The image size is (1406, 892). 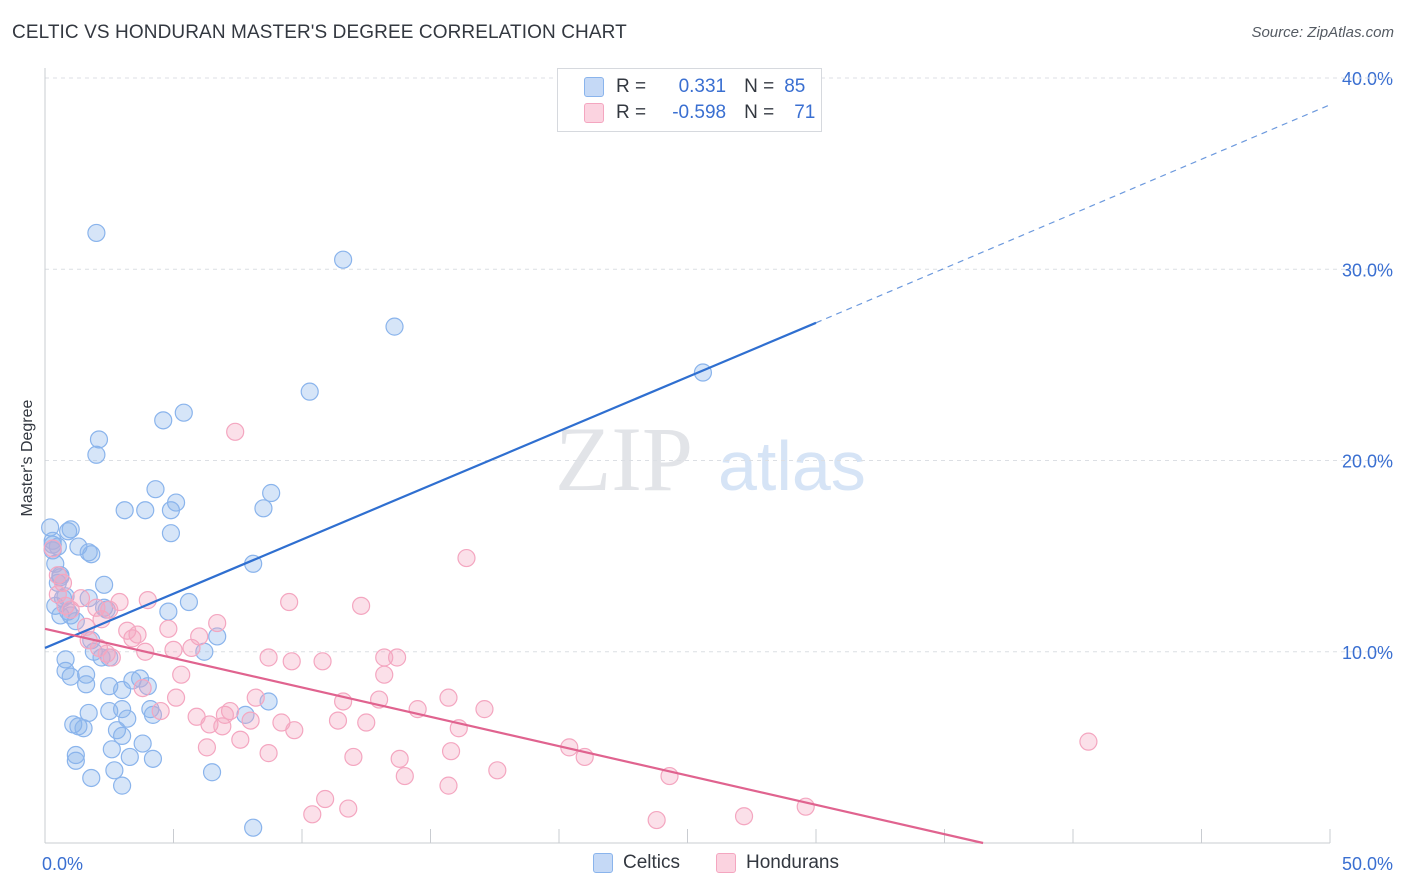 I want to click on legend-n-value: 71, so click(x=805, y=112).